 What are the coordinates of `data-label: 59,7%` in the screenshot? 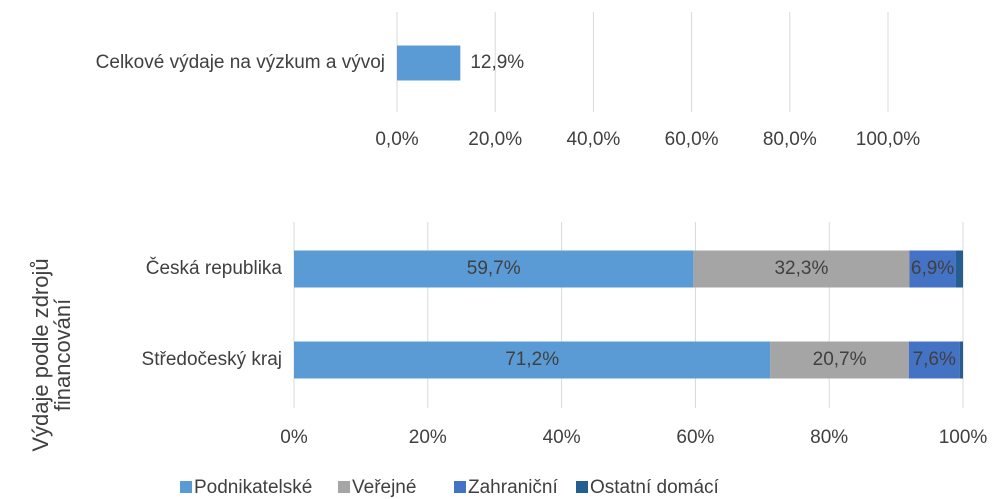 It's located at (494, 268).